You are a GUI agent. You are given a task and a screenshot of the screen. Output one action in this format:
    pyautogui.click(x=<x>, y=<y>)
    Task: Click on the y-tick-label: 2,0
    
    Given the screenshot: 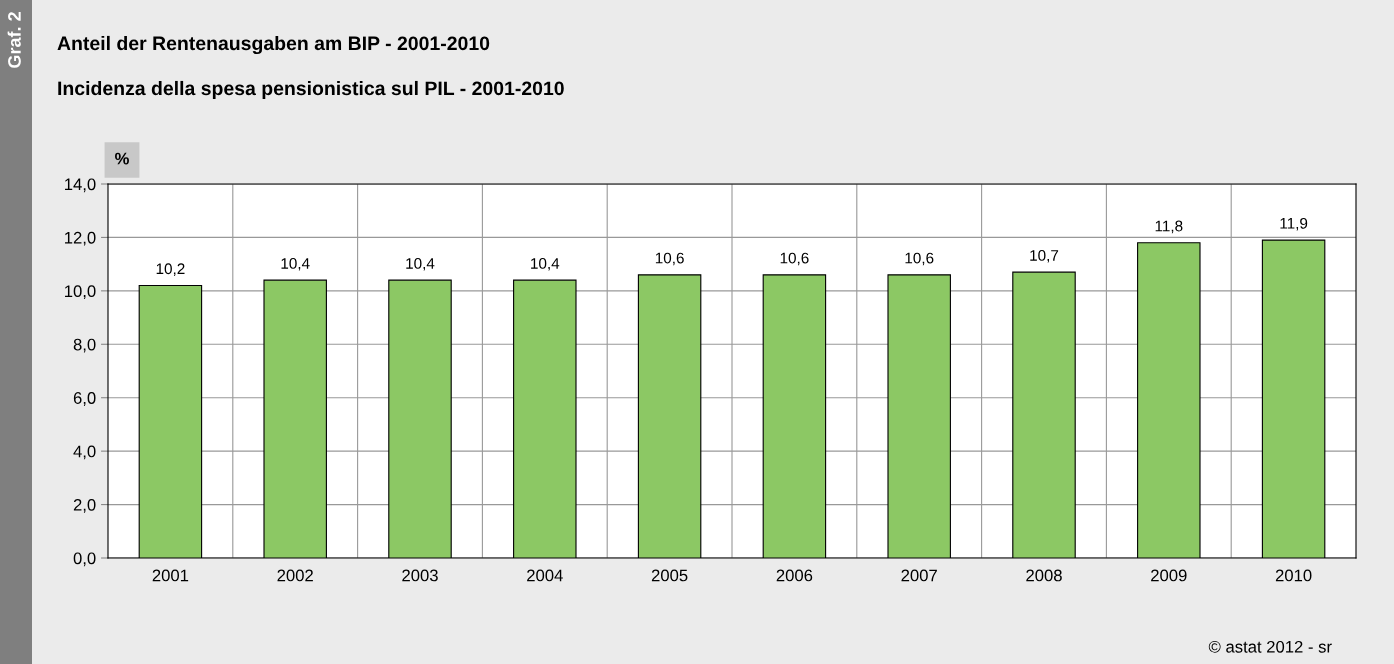 What is the action you would take?
    pyautogui.click(x=84, y=505)
    